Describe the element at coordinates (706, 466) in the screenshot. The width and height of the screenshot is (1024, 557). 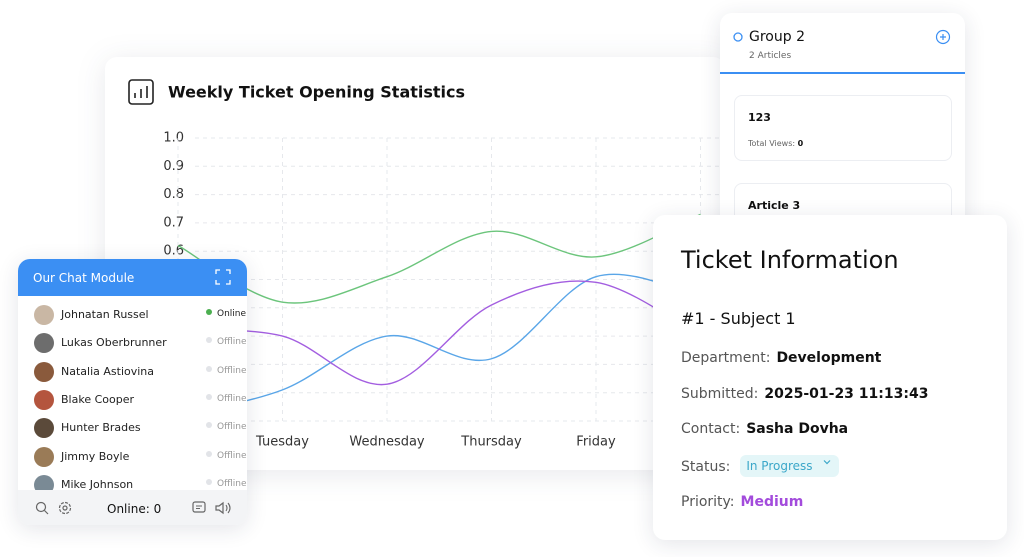
I see `field-label: Status:` at that location.